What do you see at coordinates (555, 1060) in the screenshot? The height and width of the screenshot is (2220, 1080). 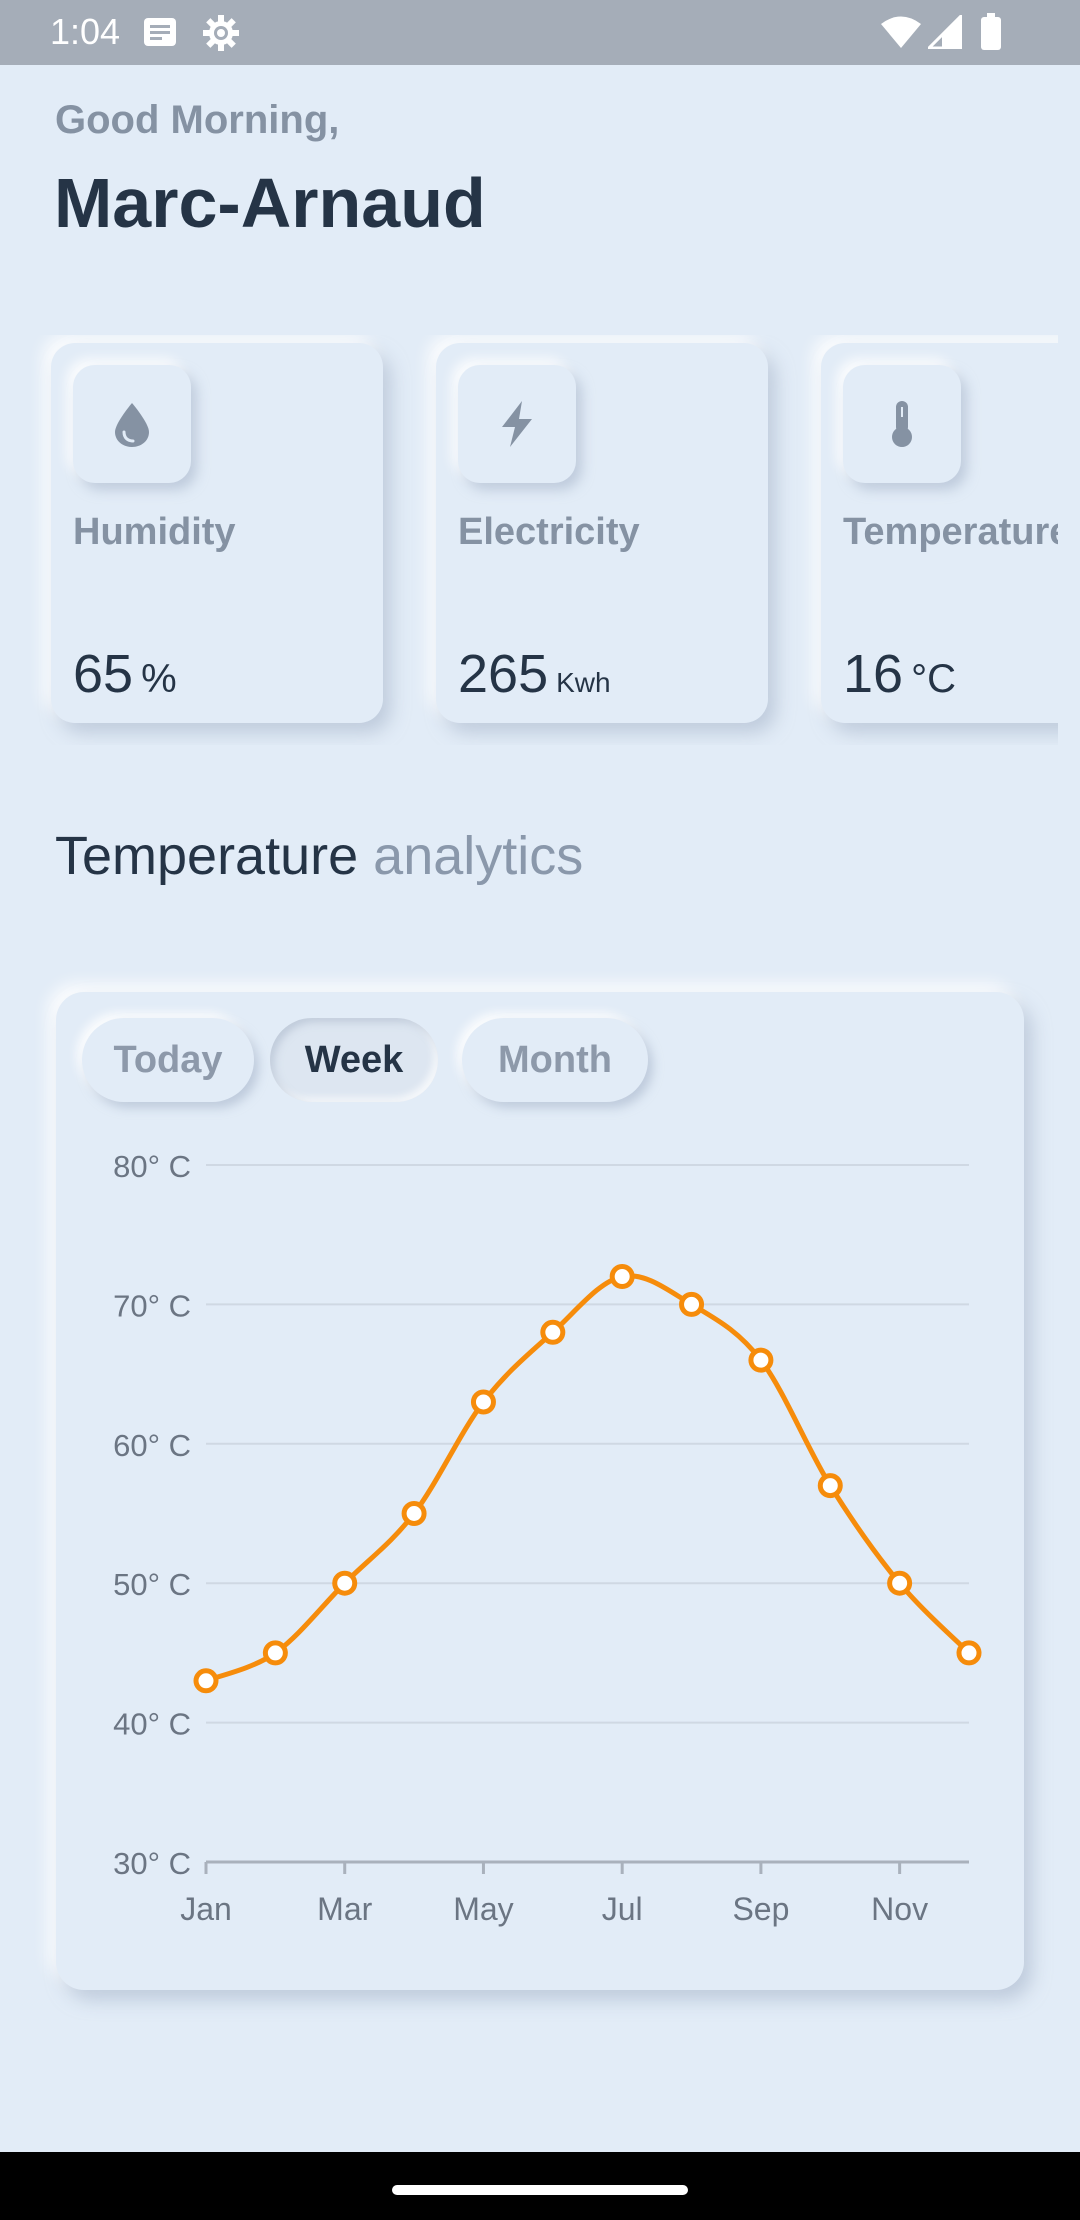 I see `tab-month: Month` at bounding box center [555, 1060].